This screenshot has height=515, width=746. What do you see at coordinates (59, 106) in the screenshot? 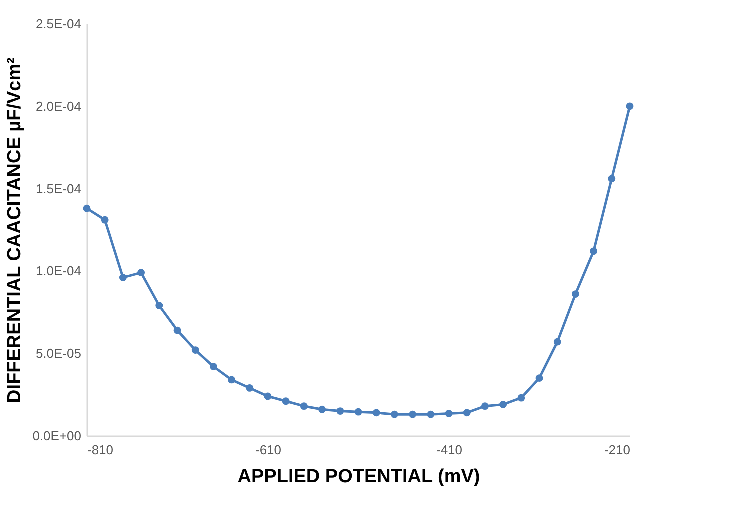
I see `y-tick-label: 2.0E-04` at bounding box center [59, 106].